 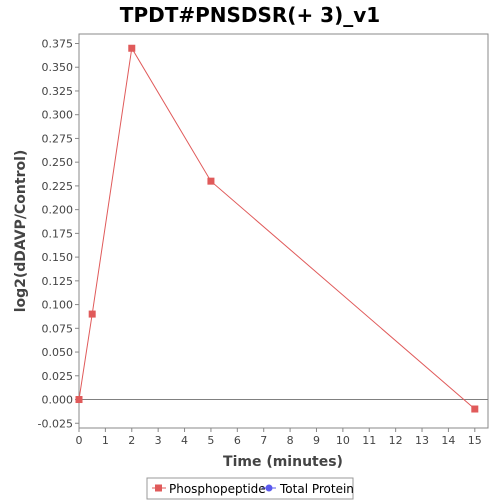 What do you see at coordinates (58, 376) in the screenshot?
I see `y-tick-label: 0.025` at bounding box center [58, 376].